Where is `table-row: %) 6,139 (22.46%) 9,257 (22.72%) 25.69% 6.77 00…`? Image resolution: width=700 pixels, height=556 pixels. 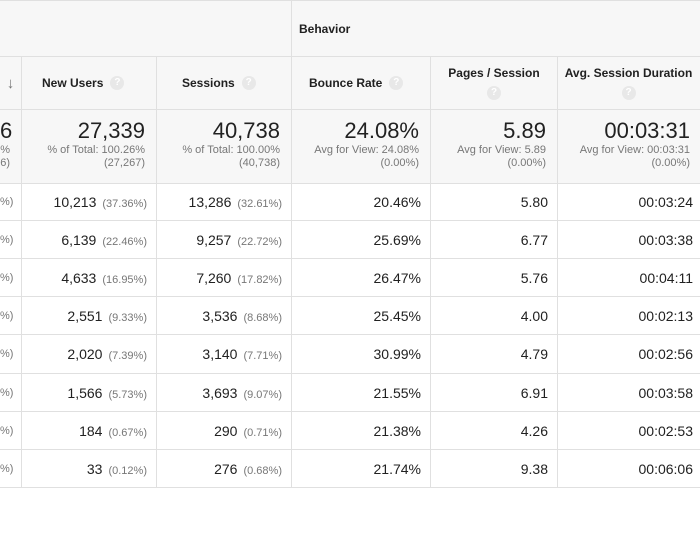 table-row: %) 6,139 (22.46%) 9,257 (22.72%) 25.69% 6.77 00… is located at coordinates (350, 240).